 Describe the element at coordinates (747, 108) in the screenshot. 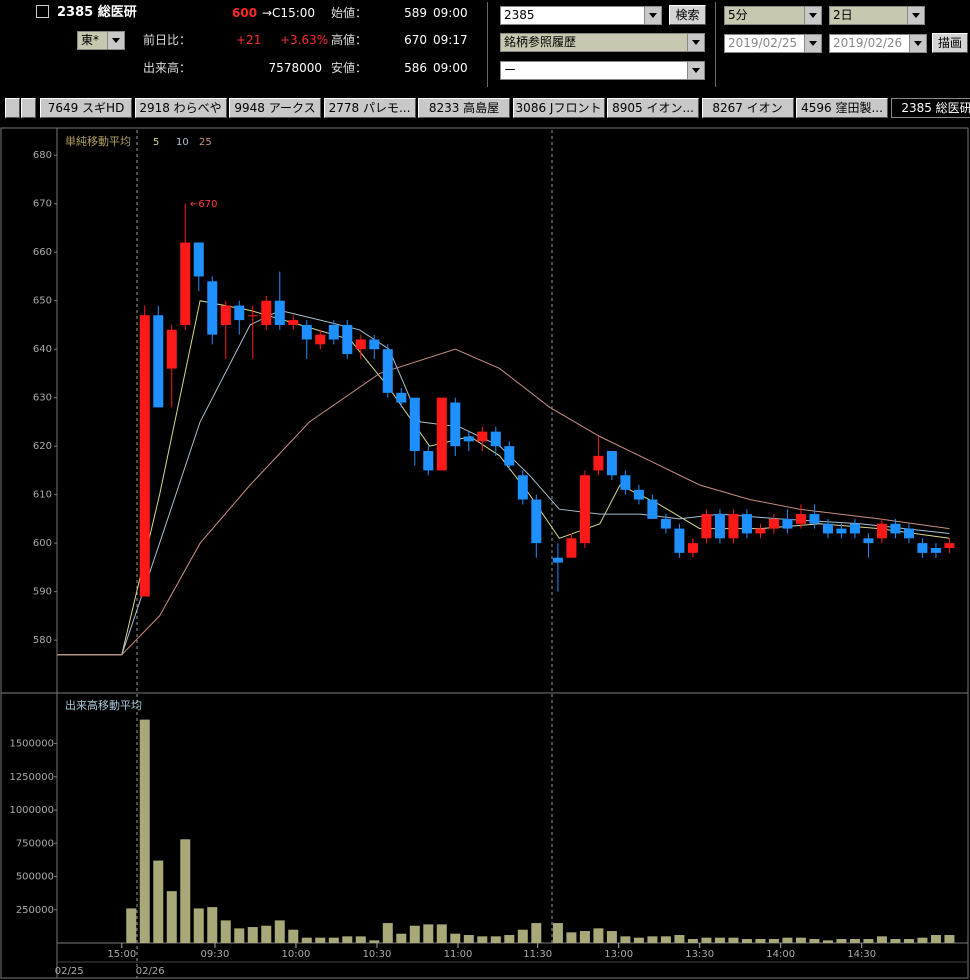

I see `stock-tab: 8267 イオン` at that location.